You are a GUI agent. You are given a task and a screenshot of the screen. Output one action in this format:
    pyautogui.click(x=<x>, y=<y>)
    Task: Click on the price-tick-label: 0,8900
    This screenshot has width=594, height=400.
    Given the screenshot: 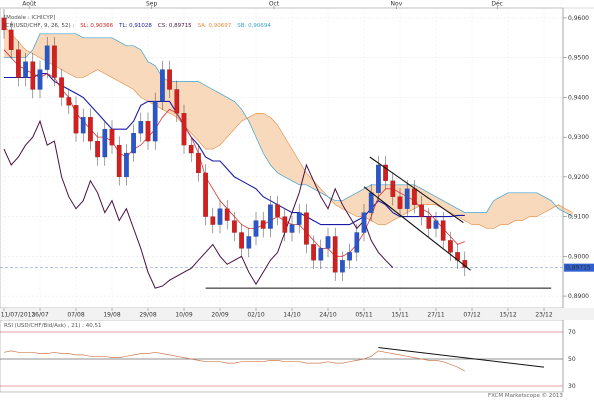 What is the action you would take?
    pyautogui.click(x=578, y=296)
    